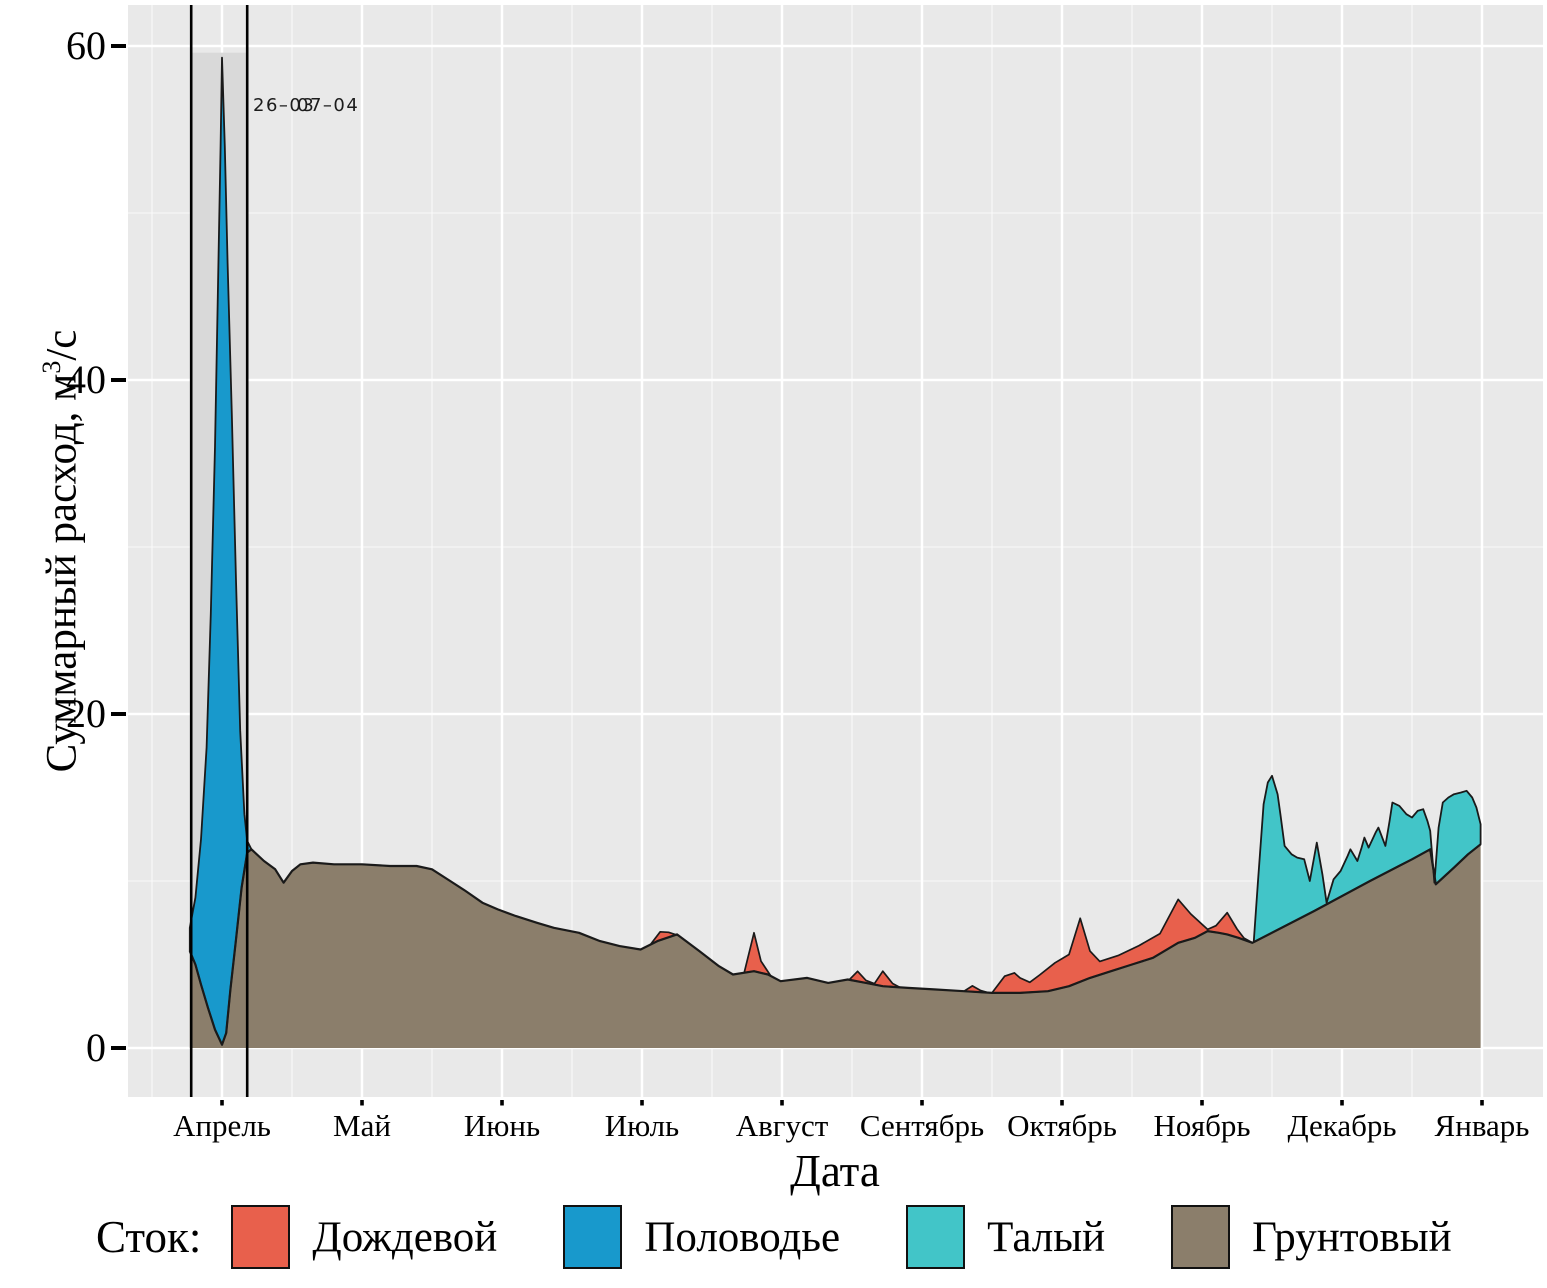 The image size is (1547, 1288). I want to click on x-tick-label-Ноябрь: Ноябрь, so click(1202, 1125).